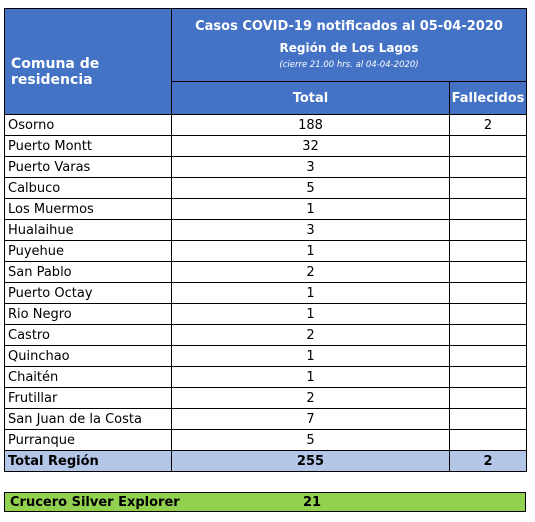 The height and width of the screenshot is (522, 535). I want to click on table-row: Los Muermos 1, so click(265, 209).